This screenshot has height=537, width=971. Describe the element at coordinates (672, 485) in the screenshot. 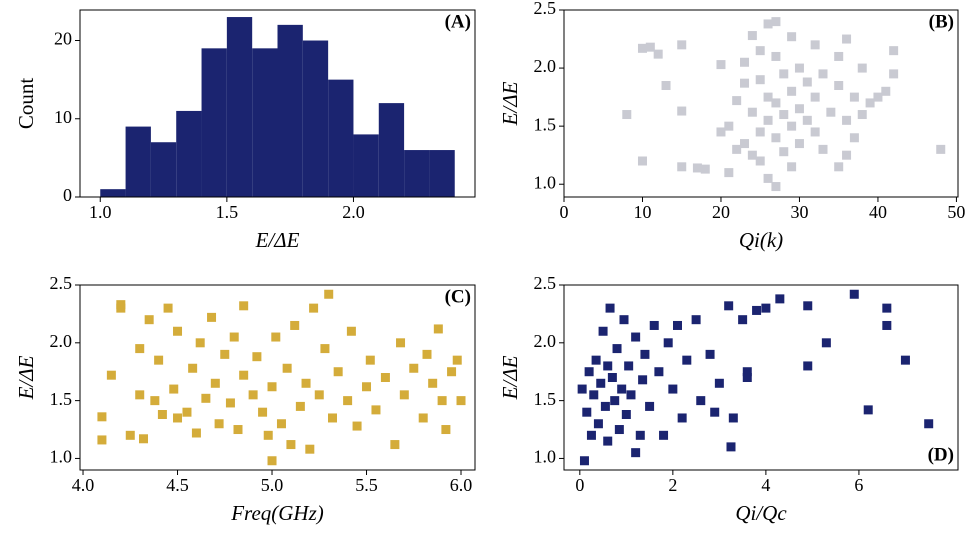

I see `x-tick-label: 2` at that location.